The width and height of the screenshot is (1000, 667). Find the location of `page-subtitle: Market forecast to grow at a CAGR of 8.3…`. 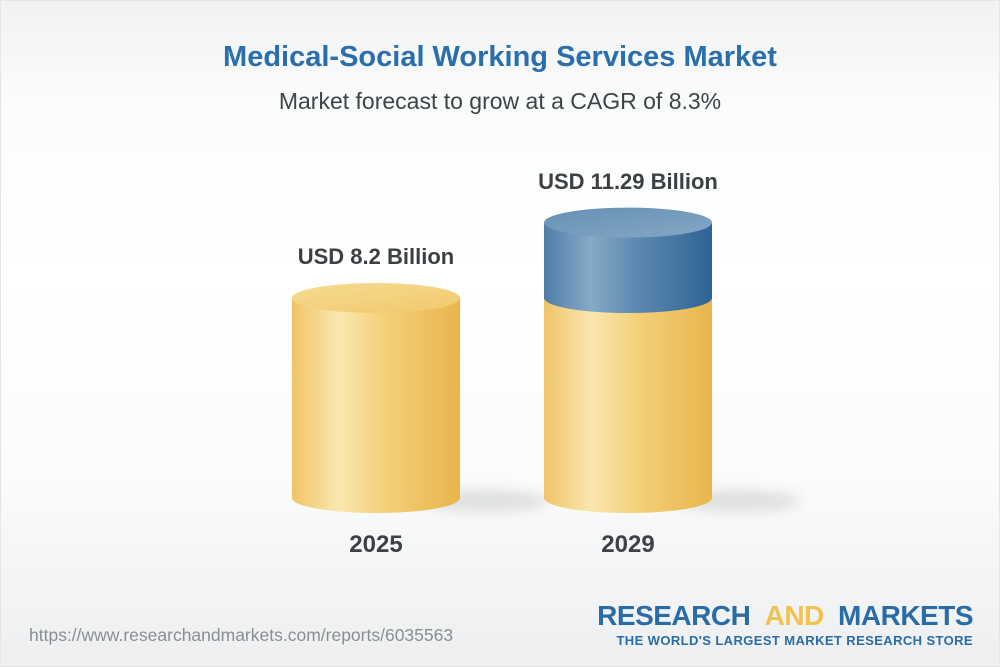

page-subtitle: Market forecast to grow at a CAGR of 8.3… is located at coordinates (500, 101).